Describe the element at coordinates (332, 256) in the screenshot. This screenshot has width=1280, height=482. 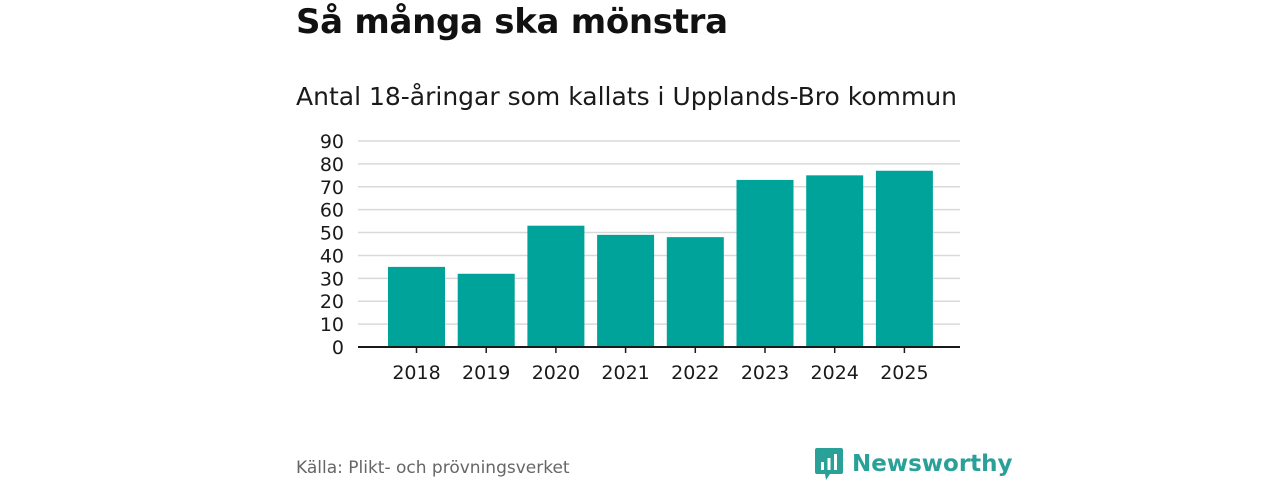
I see `y-tick-label: 40` at that location.